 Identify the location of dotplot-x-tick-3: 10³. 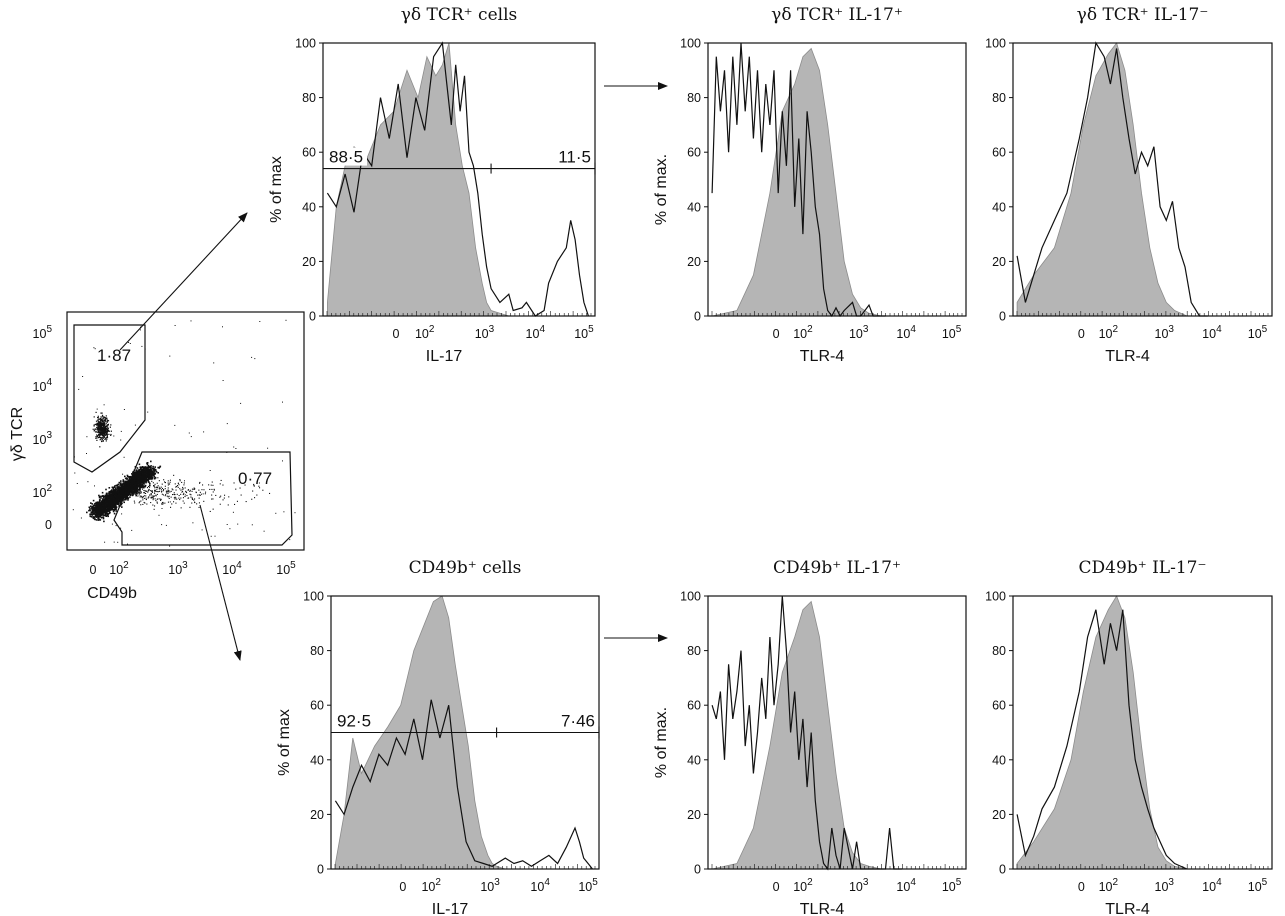
(178, 568).